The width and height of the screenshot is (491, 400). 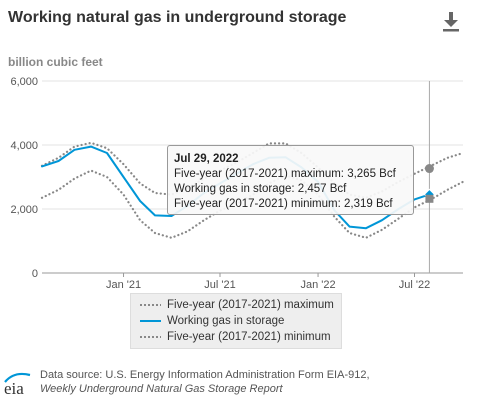 I want to click on legend-swatch-minimum, so click(x=150, y=337).